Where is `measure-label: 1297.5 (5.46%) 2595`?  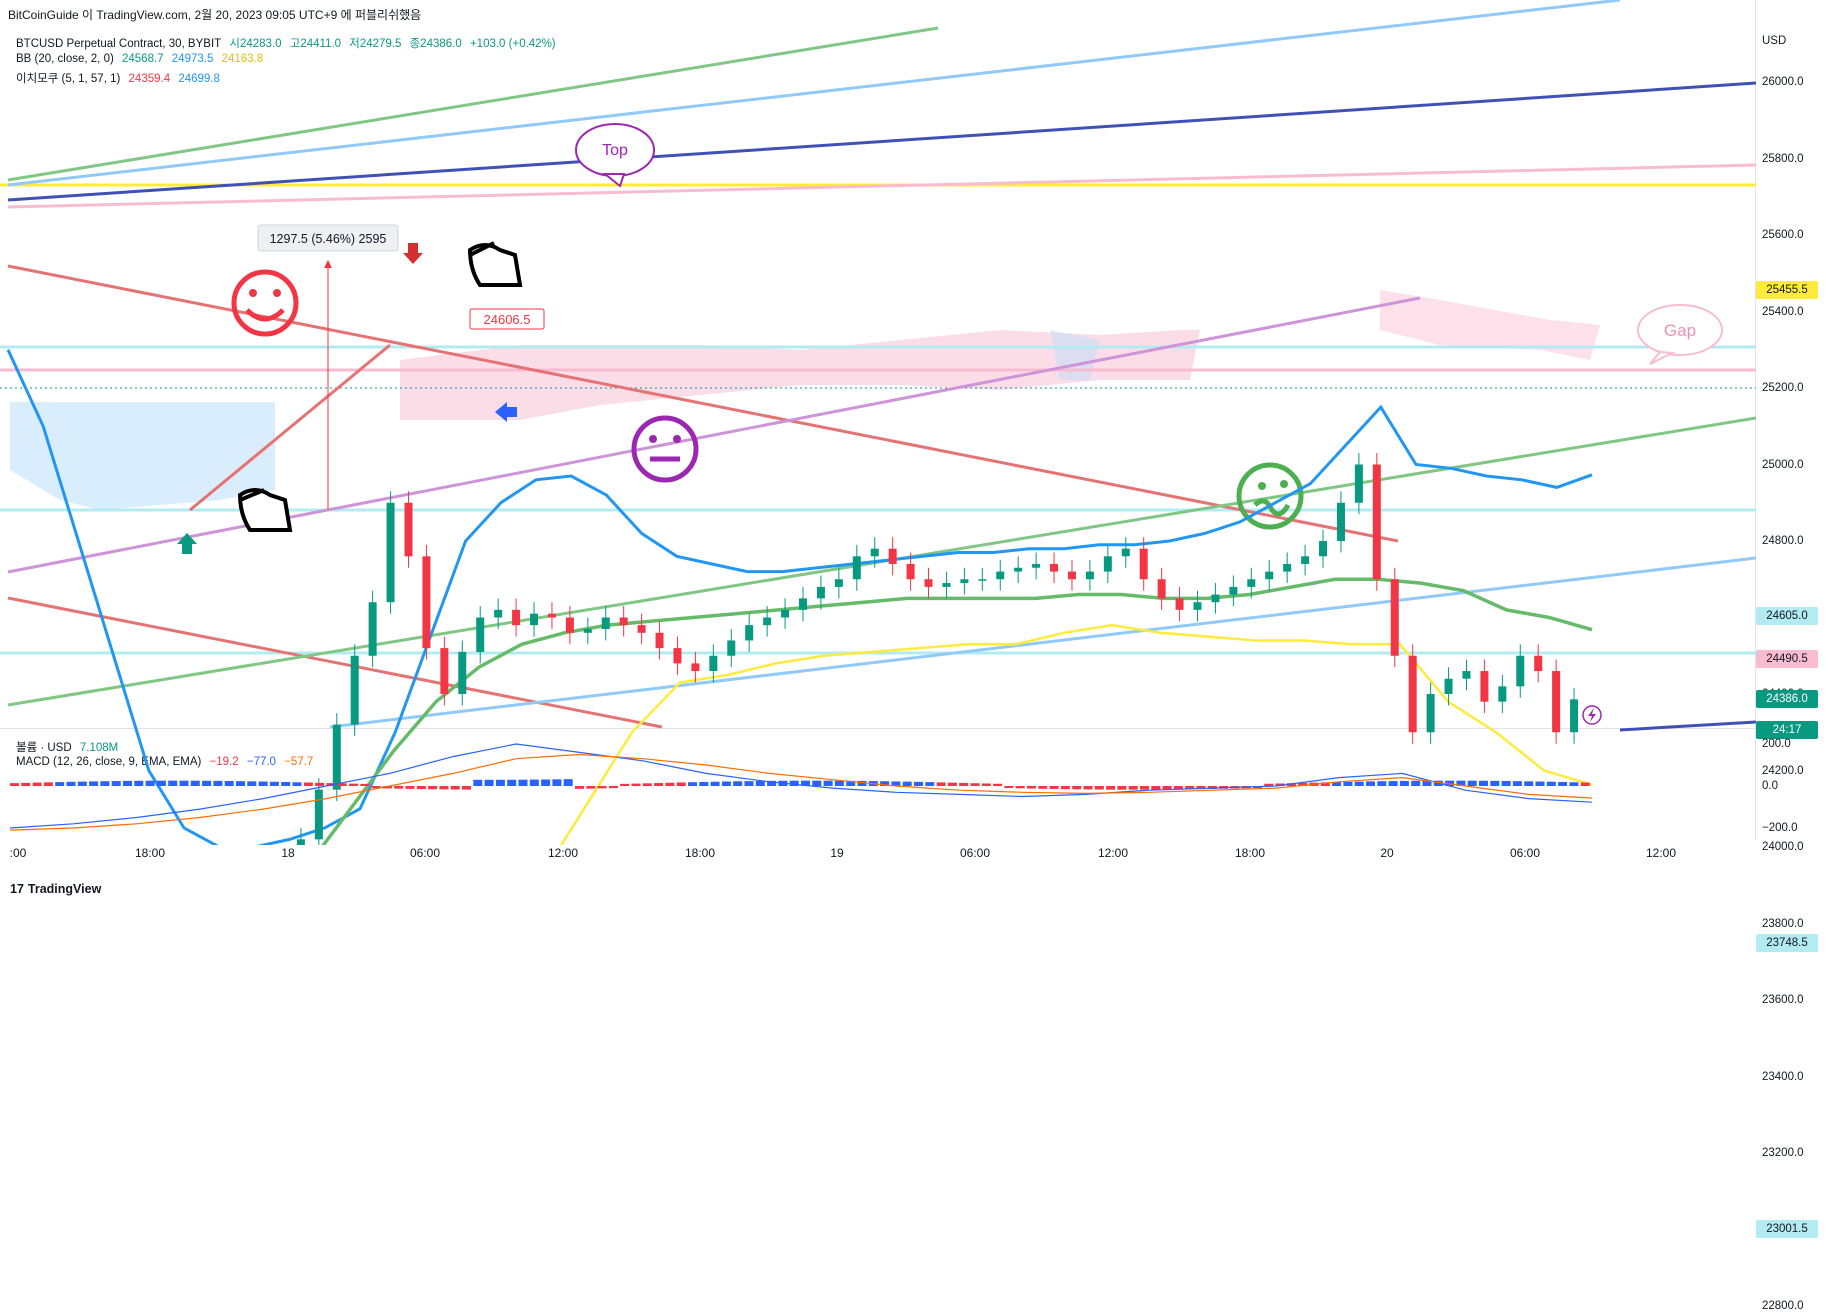
measure-label: 1297.5 (5.46%) 2595 is located at coordinates (328, 238).